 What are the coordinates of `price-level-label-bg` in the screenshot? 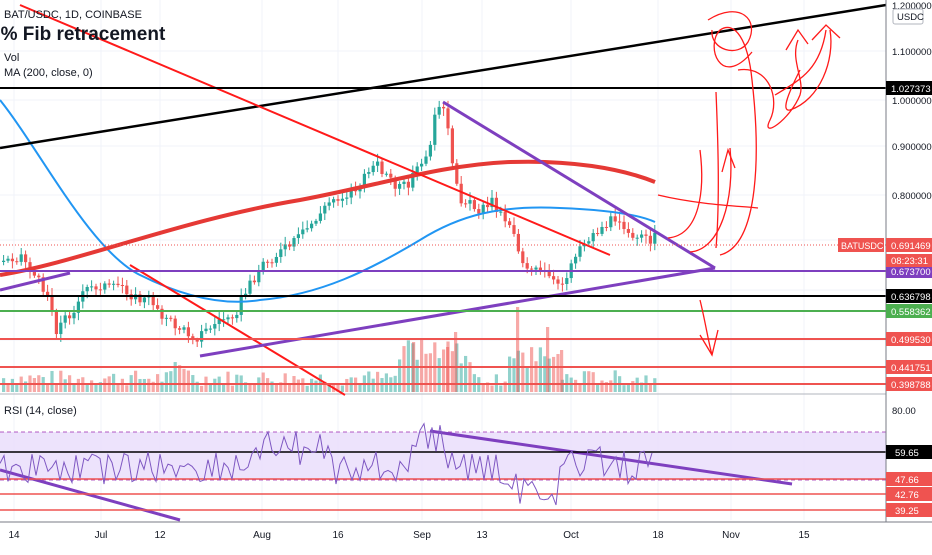 It's located at (909, 311).